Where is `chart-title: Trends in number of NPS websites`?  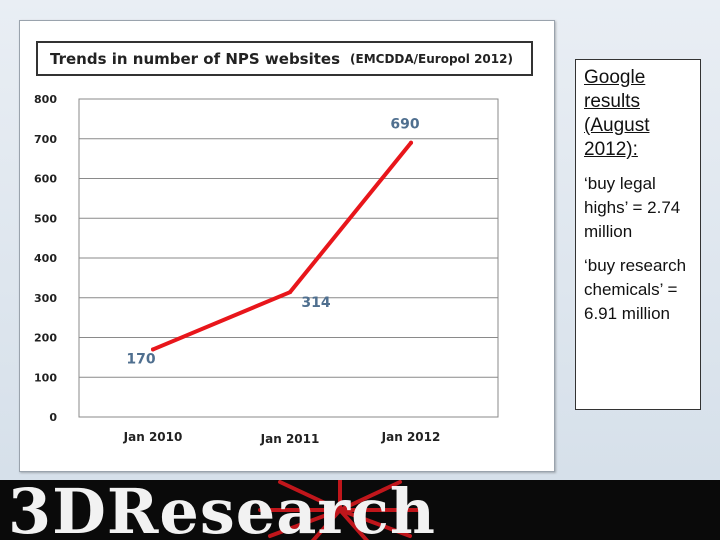
chart-title: Trends in number of NPS websites is located at coordinates (195, 58).